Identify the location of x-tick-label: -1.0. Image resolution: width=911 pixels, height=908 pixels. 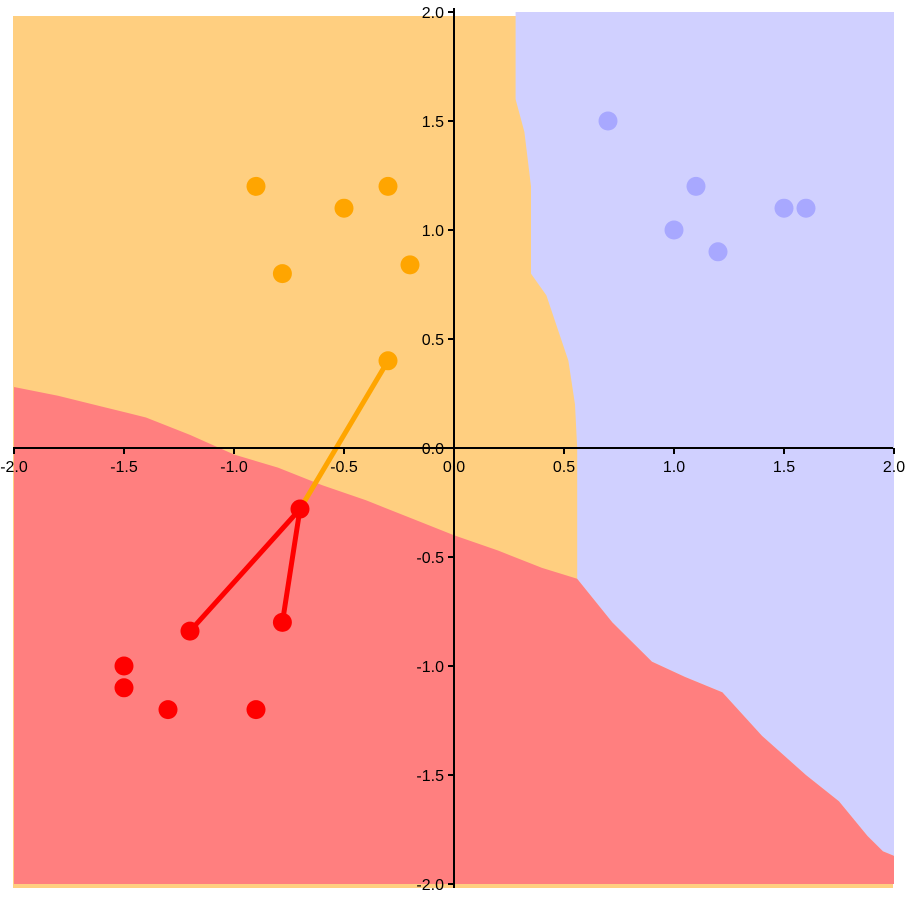
(234, 467).